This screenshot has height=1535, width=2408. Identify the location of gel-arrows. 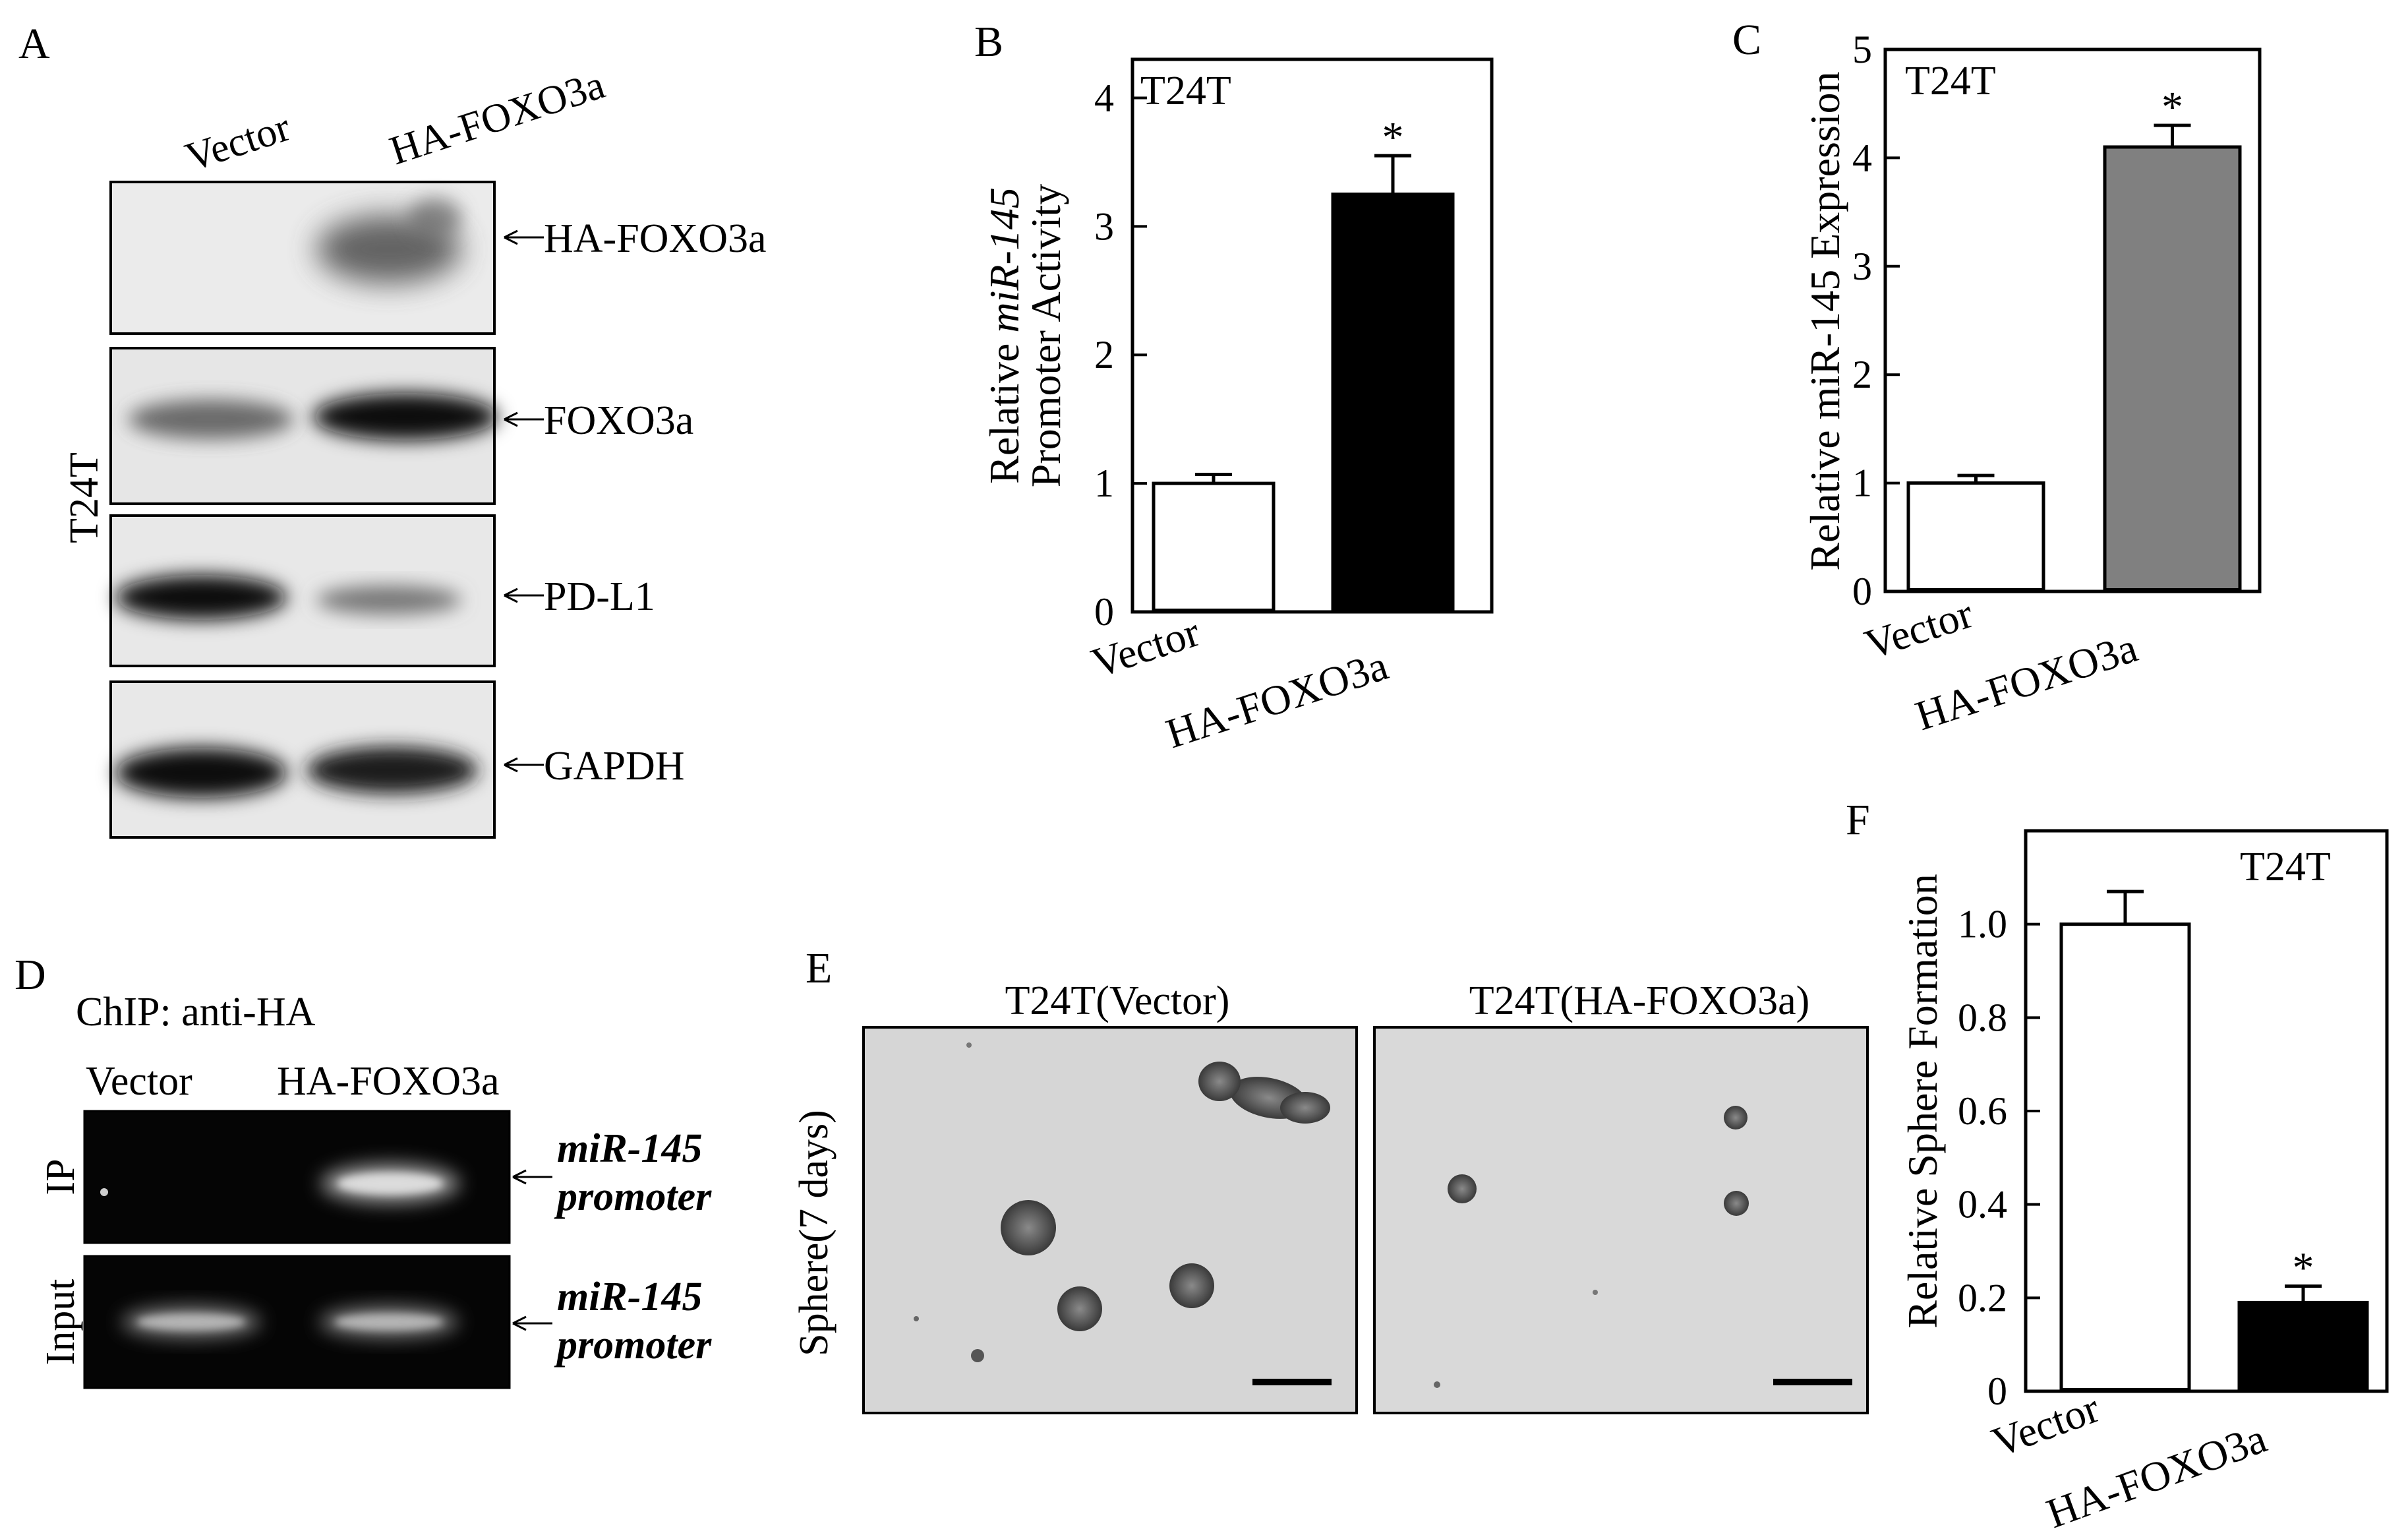
(532, 1250).